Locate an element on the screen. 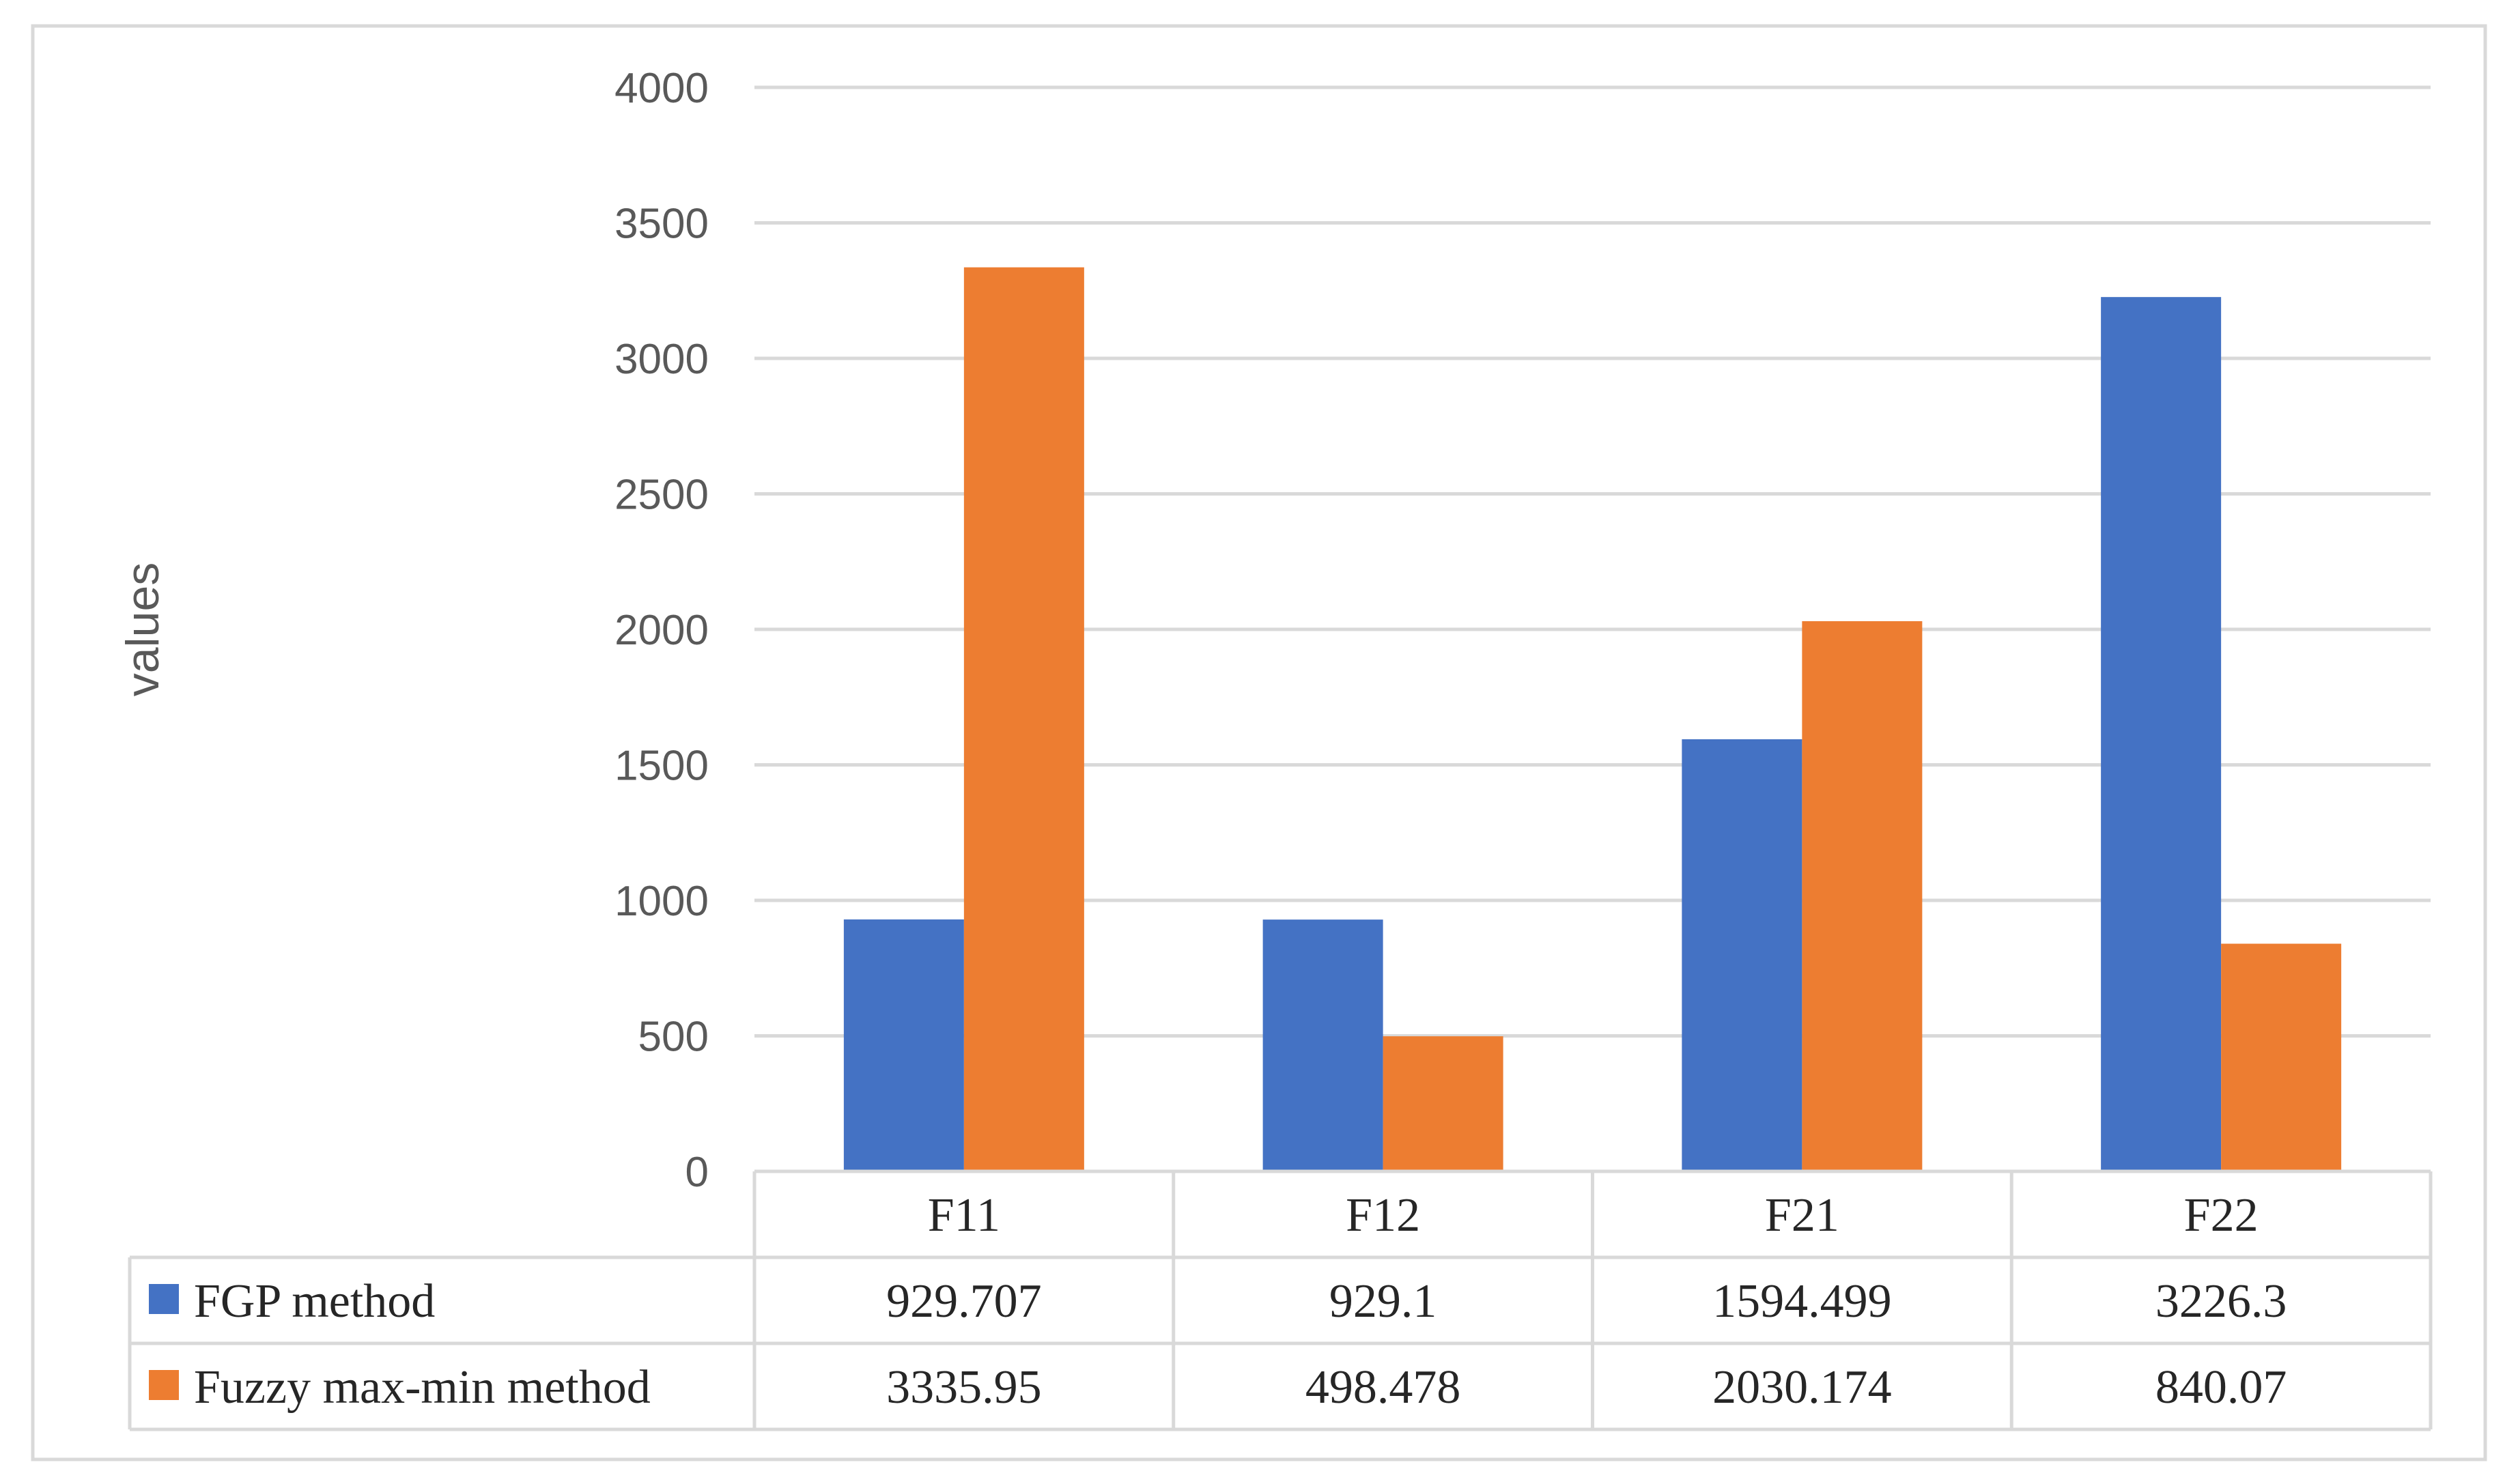 Image resolution: width=2518 pixels, height=1484 pixels. y-tick-label: 3500 is located at coordinates (661, 224).